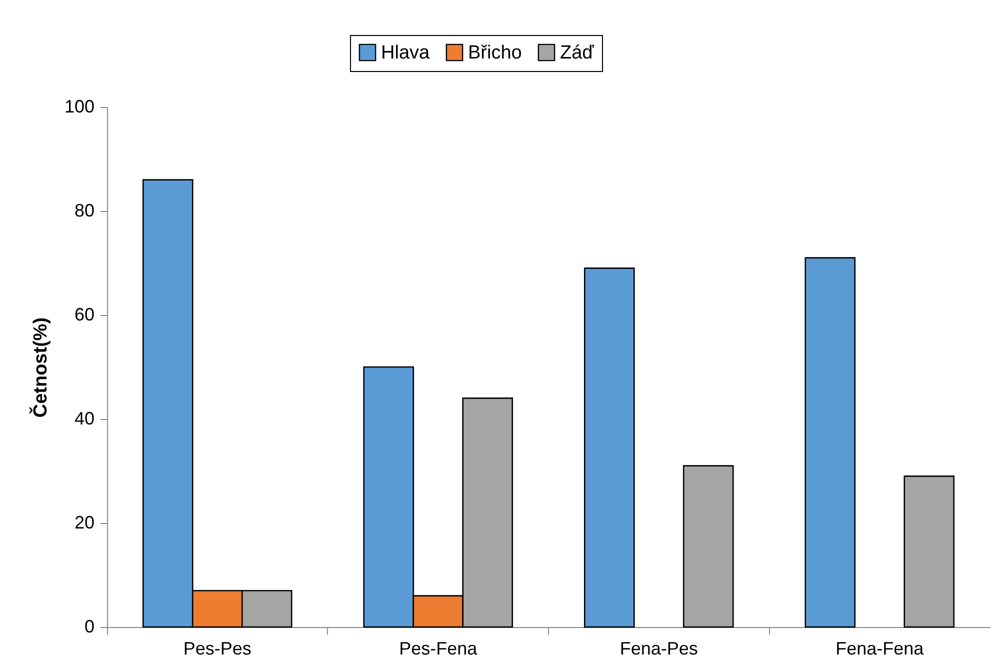 Image resolution: width=992 pixels, height=655 pixels. Describe the element at coordinates (79, 106) in the screenshot. I see `y-tick-label: 100` at that location.